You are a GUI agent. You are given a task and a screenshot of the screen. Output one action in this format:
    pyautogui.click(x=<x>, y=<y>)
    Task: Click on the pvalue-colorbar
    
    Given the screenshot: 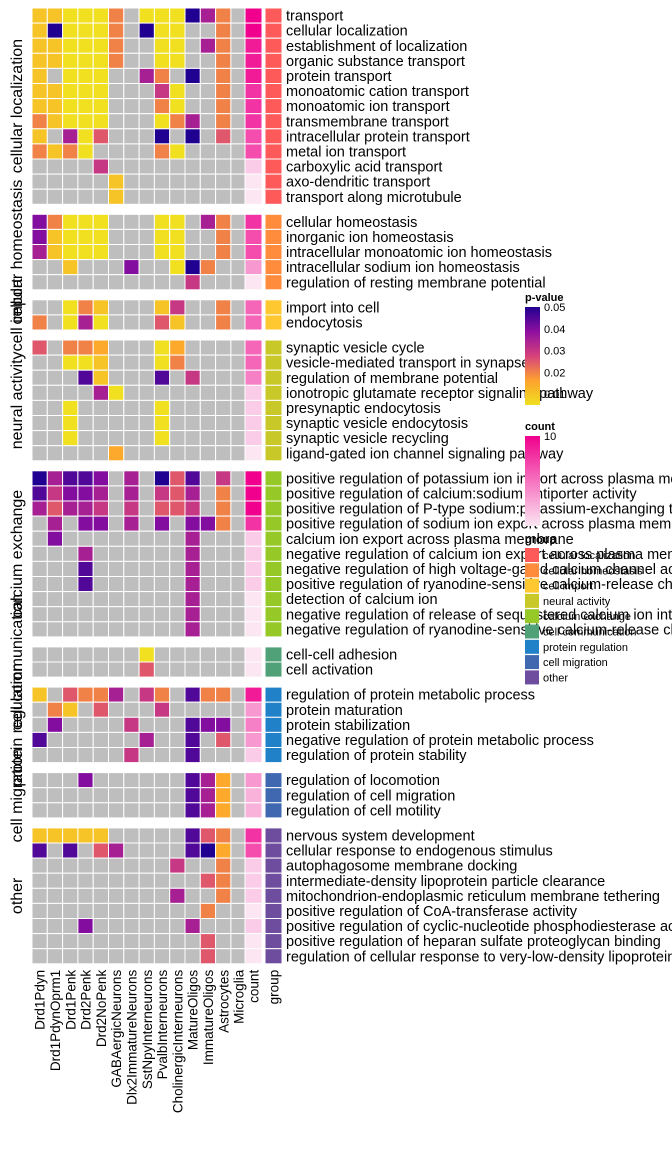 What is the action you would take?
    pyautogui.click(x=532, y=356)
    